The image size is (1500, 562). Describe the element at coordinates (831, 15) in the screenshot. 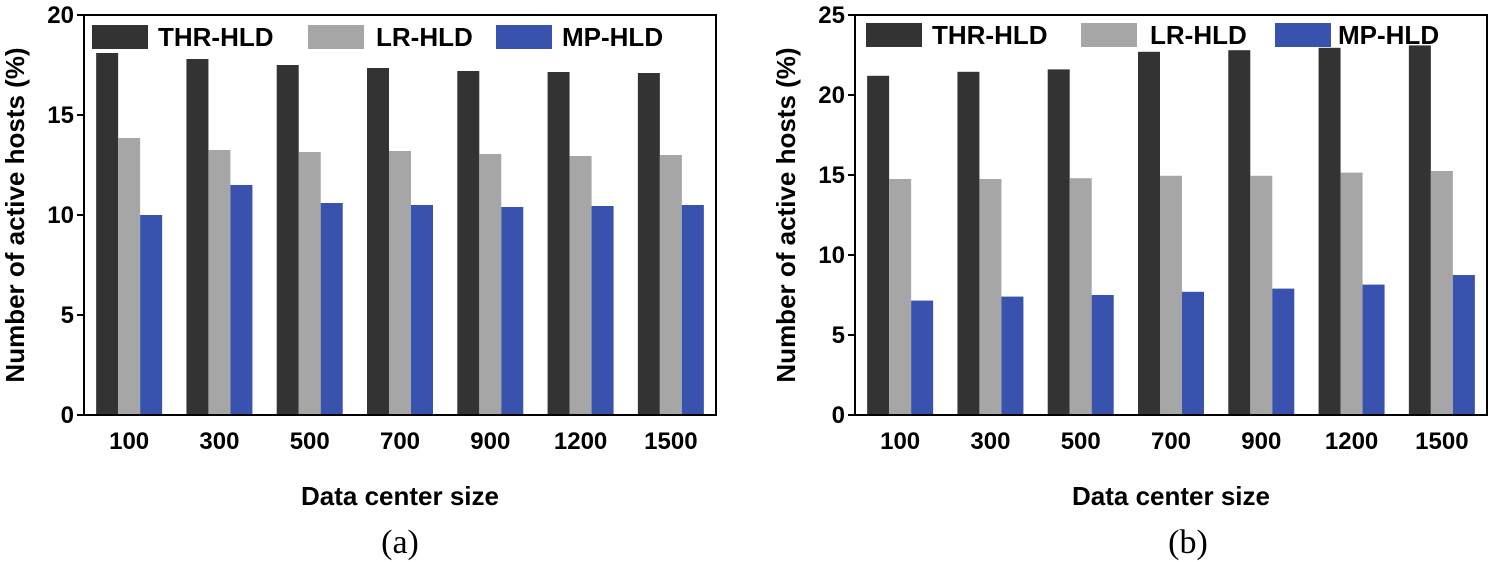

I see `y-tick-label: 25` at that location.